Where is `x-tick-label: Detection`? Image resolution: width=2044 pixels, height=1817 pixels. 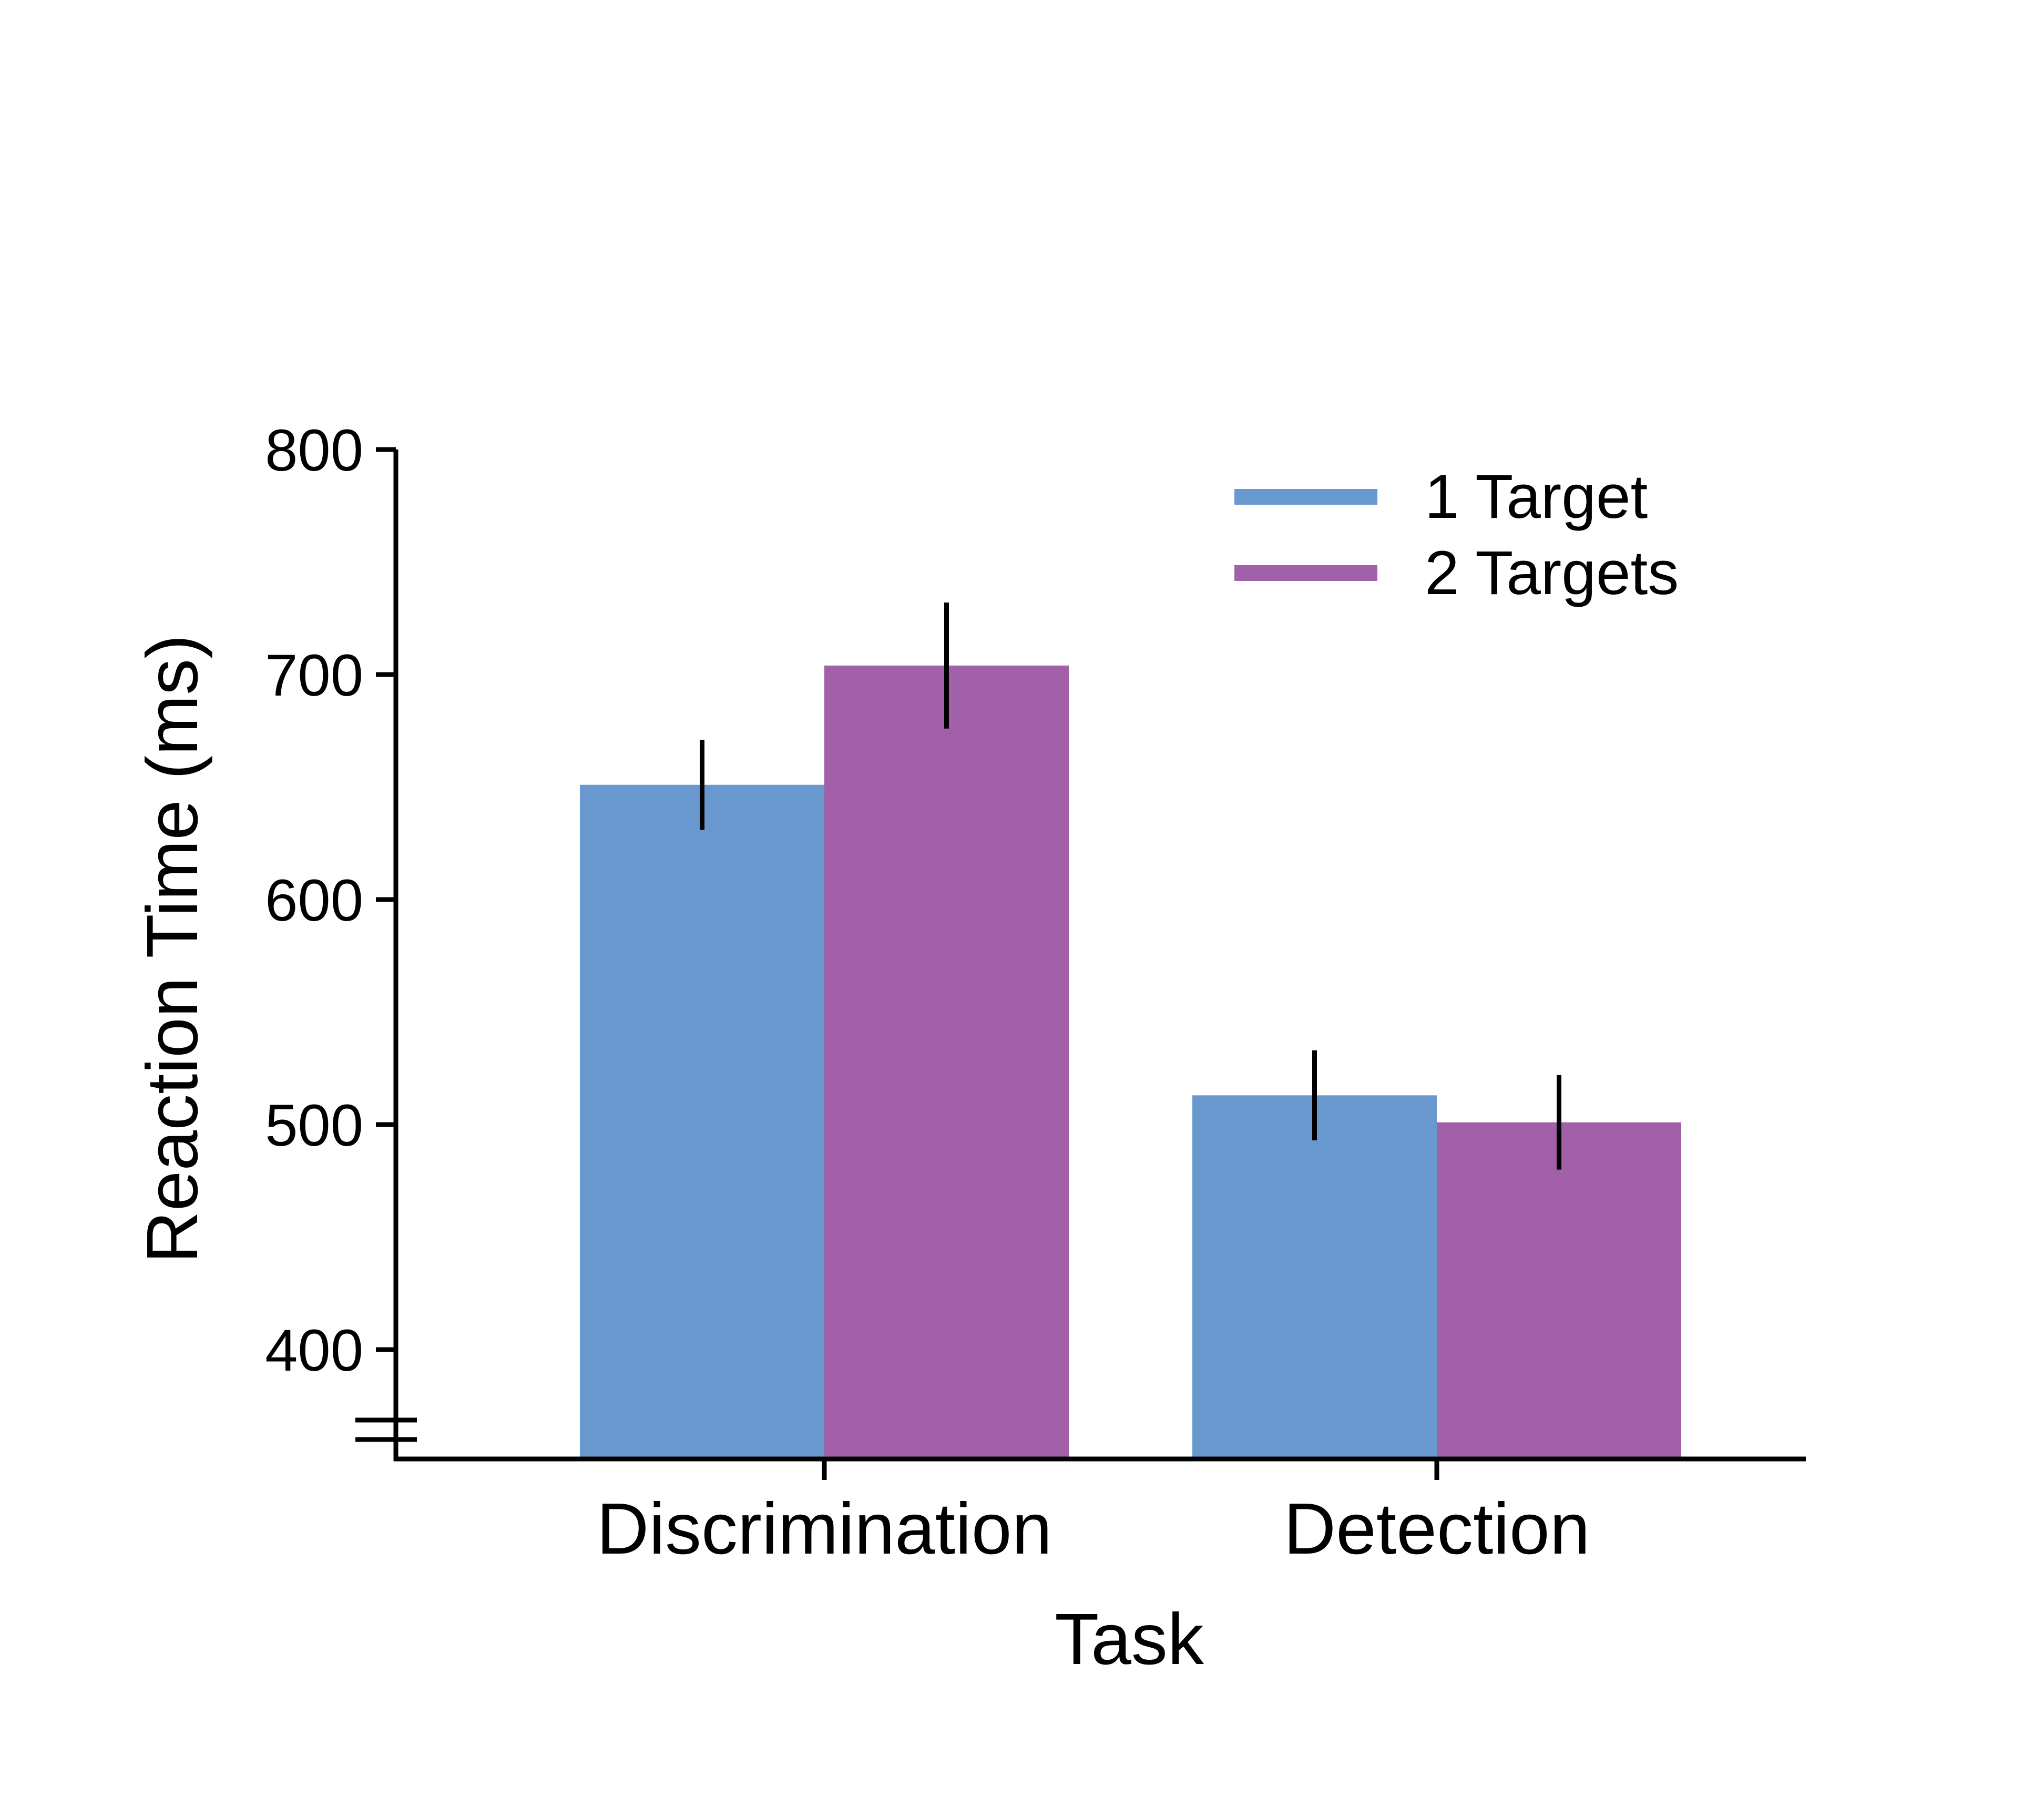 x-tick-label: Detection is located at coordinates (1437, 1528).